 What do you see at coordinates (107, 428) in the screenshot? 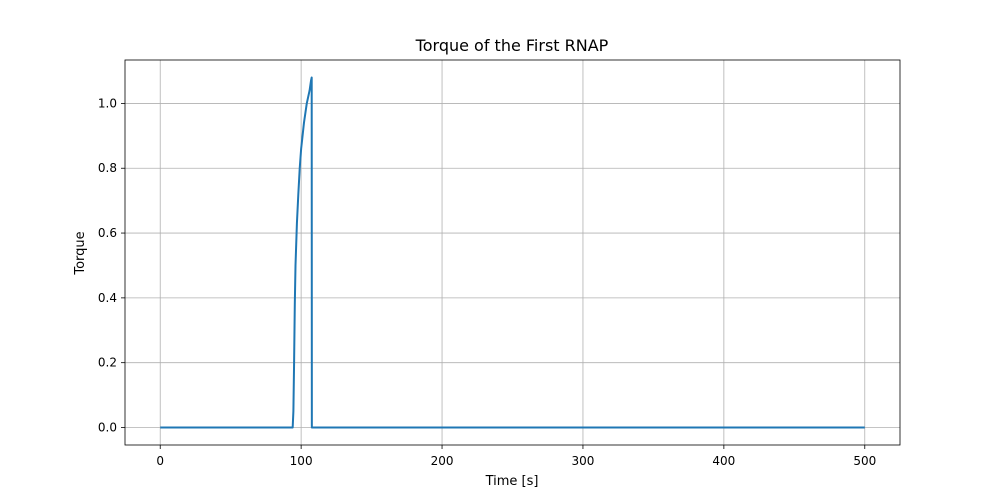
I see `y-tick-label: 0.0` at bounding box center [107, 428].